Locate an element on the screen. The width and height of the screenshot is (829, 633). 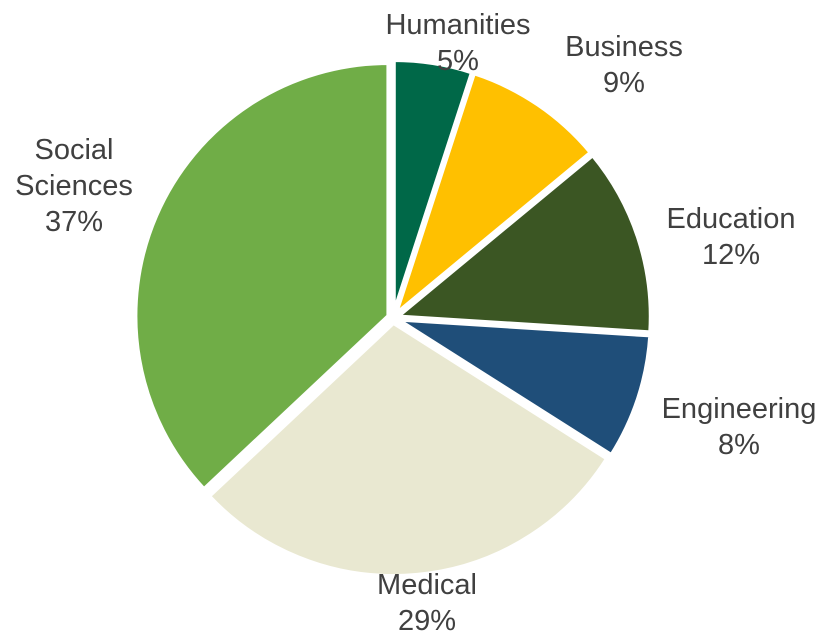
label-business-name: Business is located at coordinates (624, 47).